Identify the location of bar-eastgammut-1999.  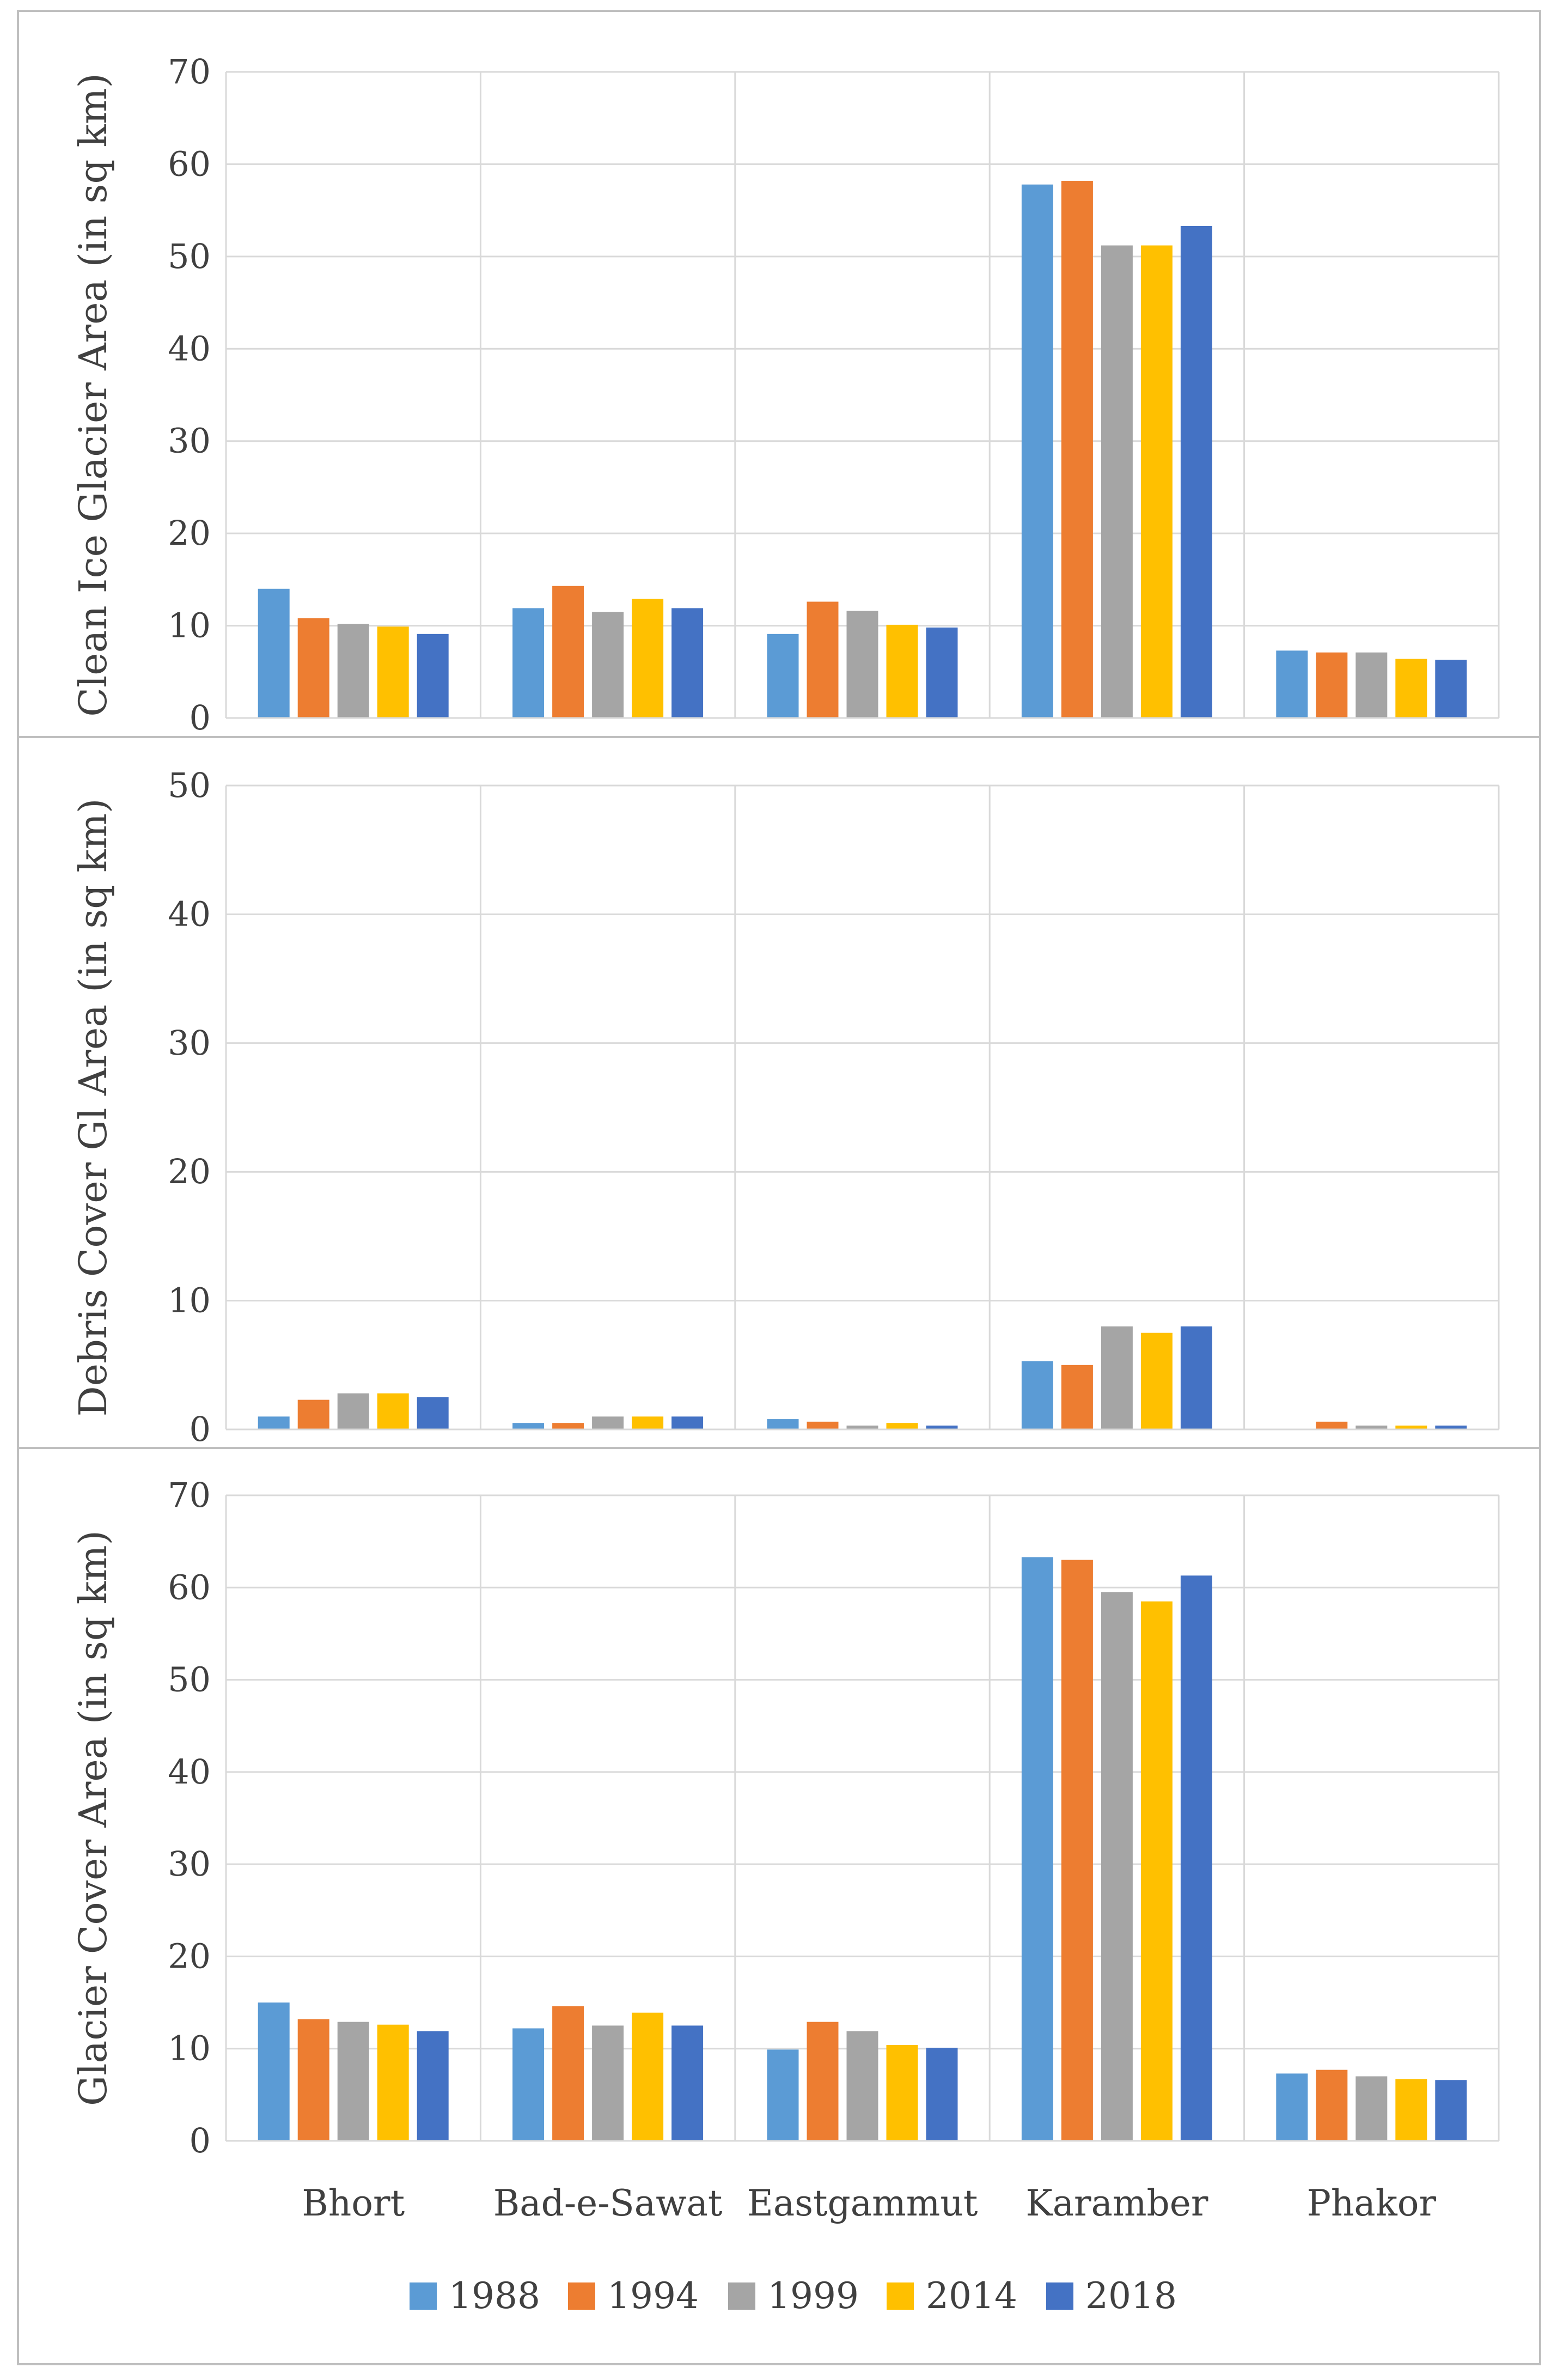
(862, 2086).